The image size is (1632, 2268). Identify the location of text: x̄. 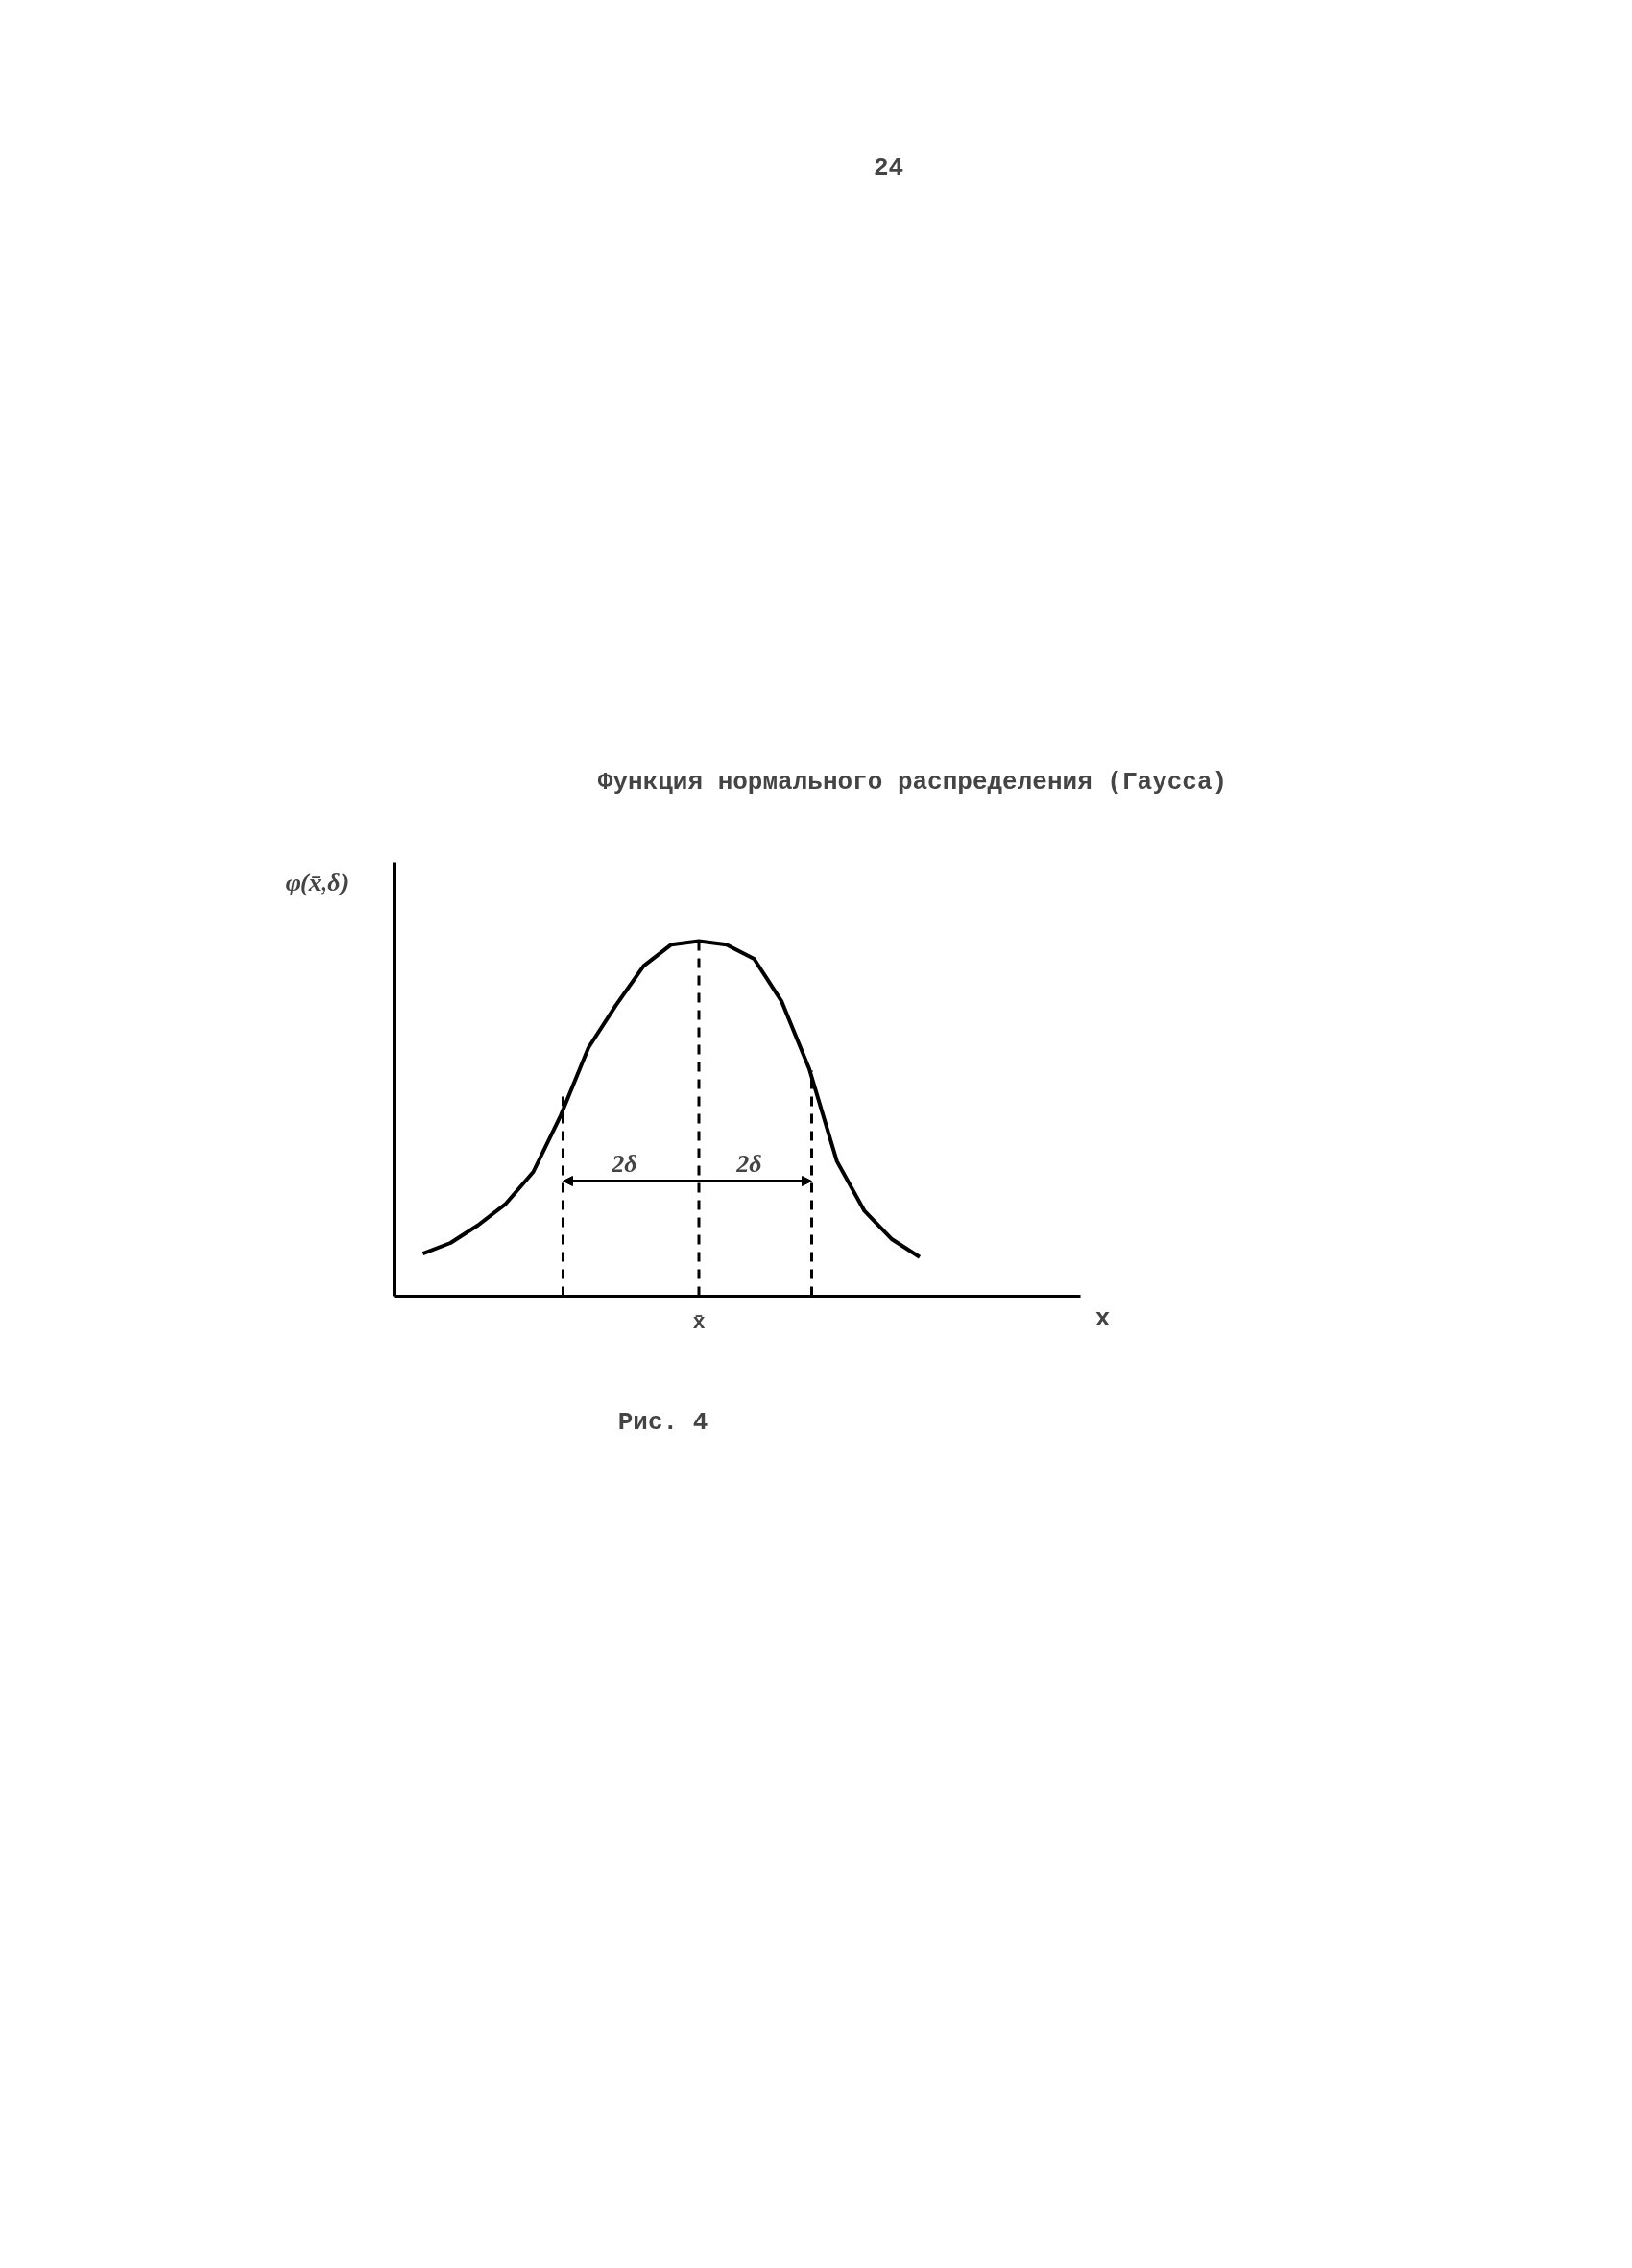
(699, 1323).